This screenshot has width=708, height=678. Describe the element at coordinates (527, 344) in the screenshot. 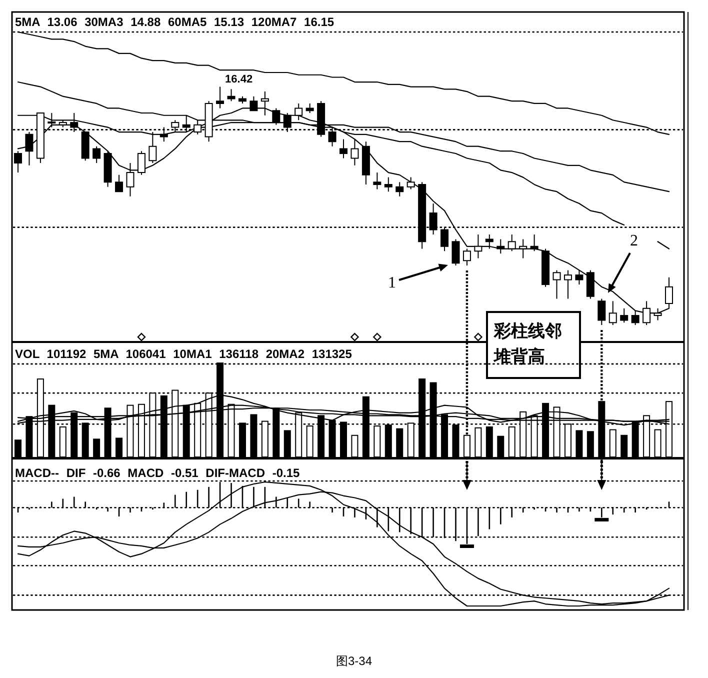

I see `annotation: 彩柱线邻堆背高` at that location.